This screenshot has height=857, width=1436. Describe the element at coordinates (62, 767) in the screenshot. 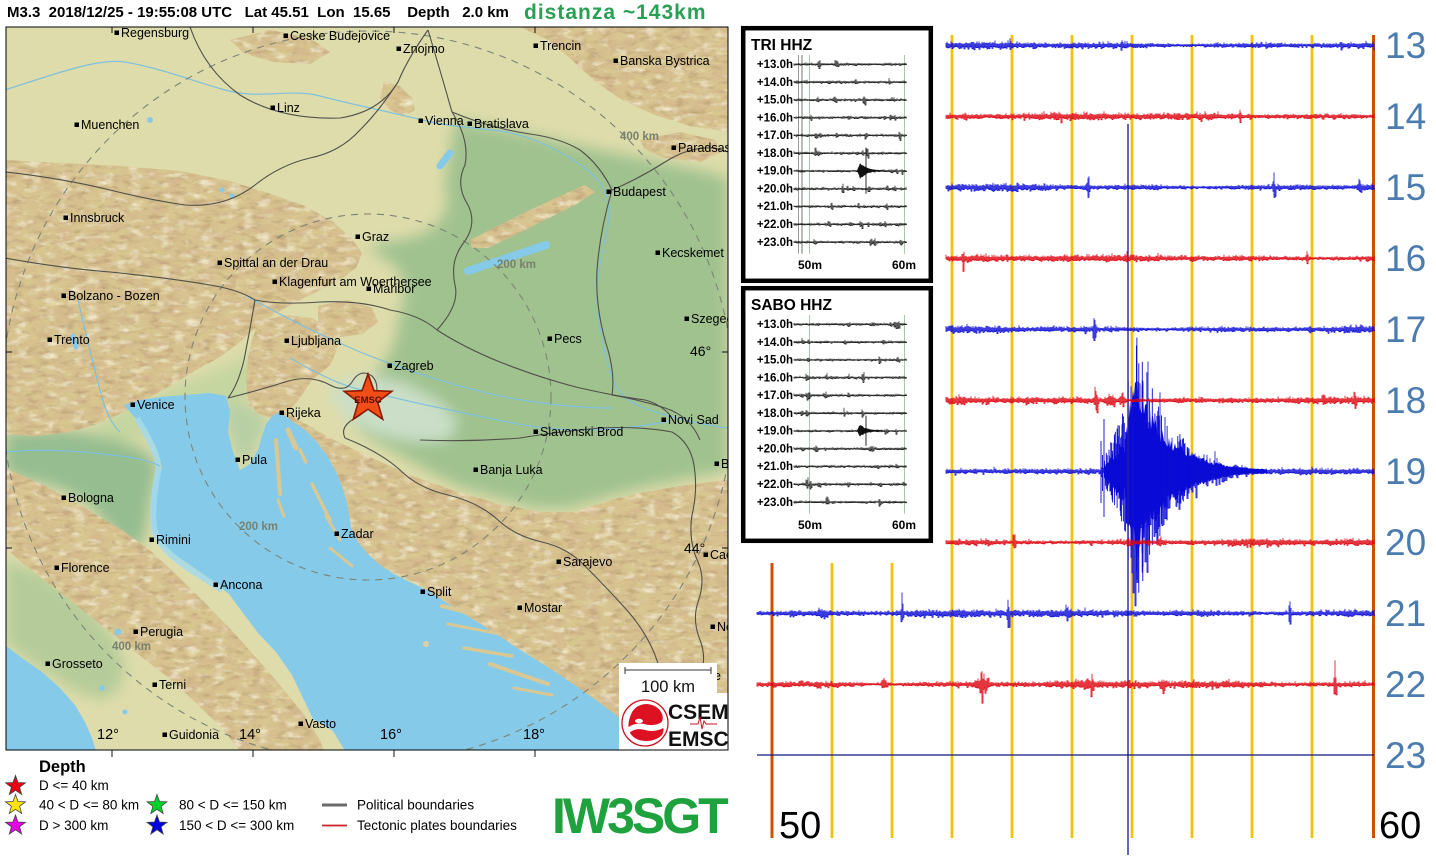

I see `svg-text: Depth` at that location.